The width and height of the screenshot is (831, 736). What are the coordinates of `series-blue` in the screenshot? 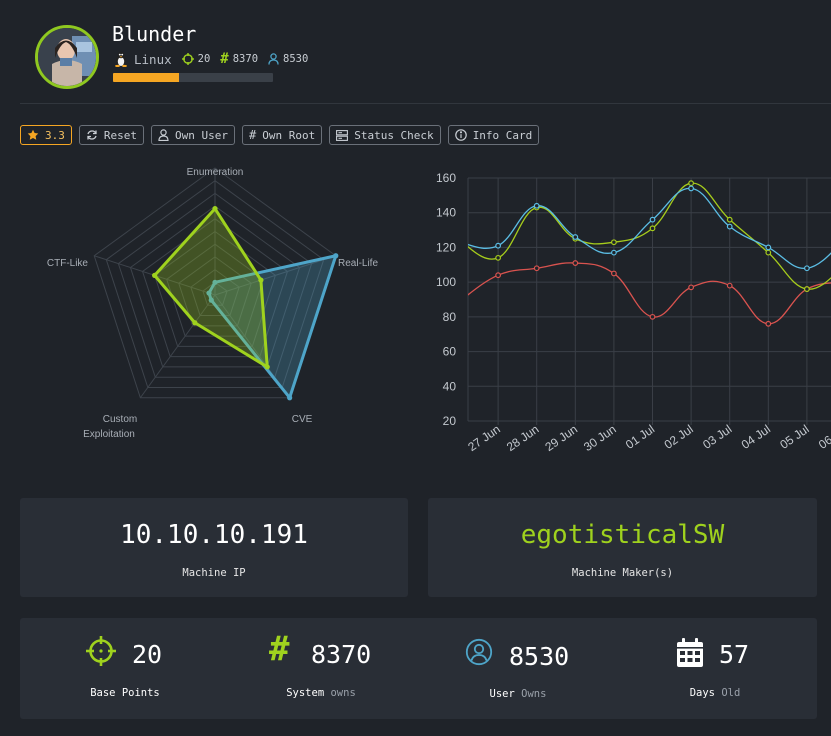 It's located at (644, 228).